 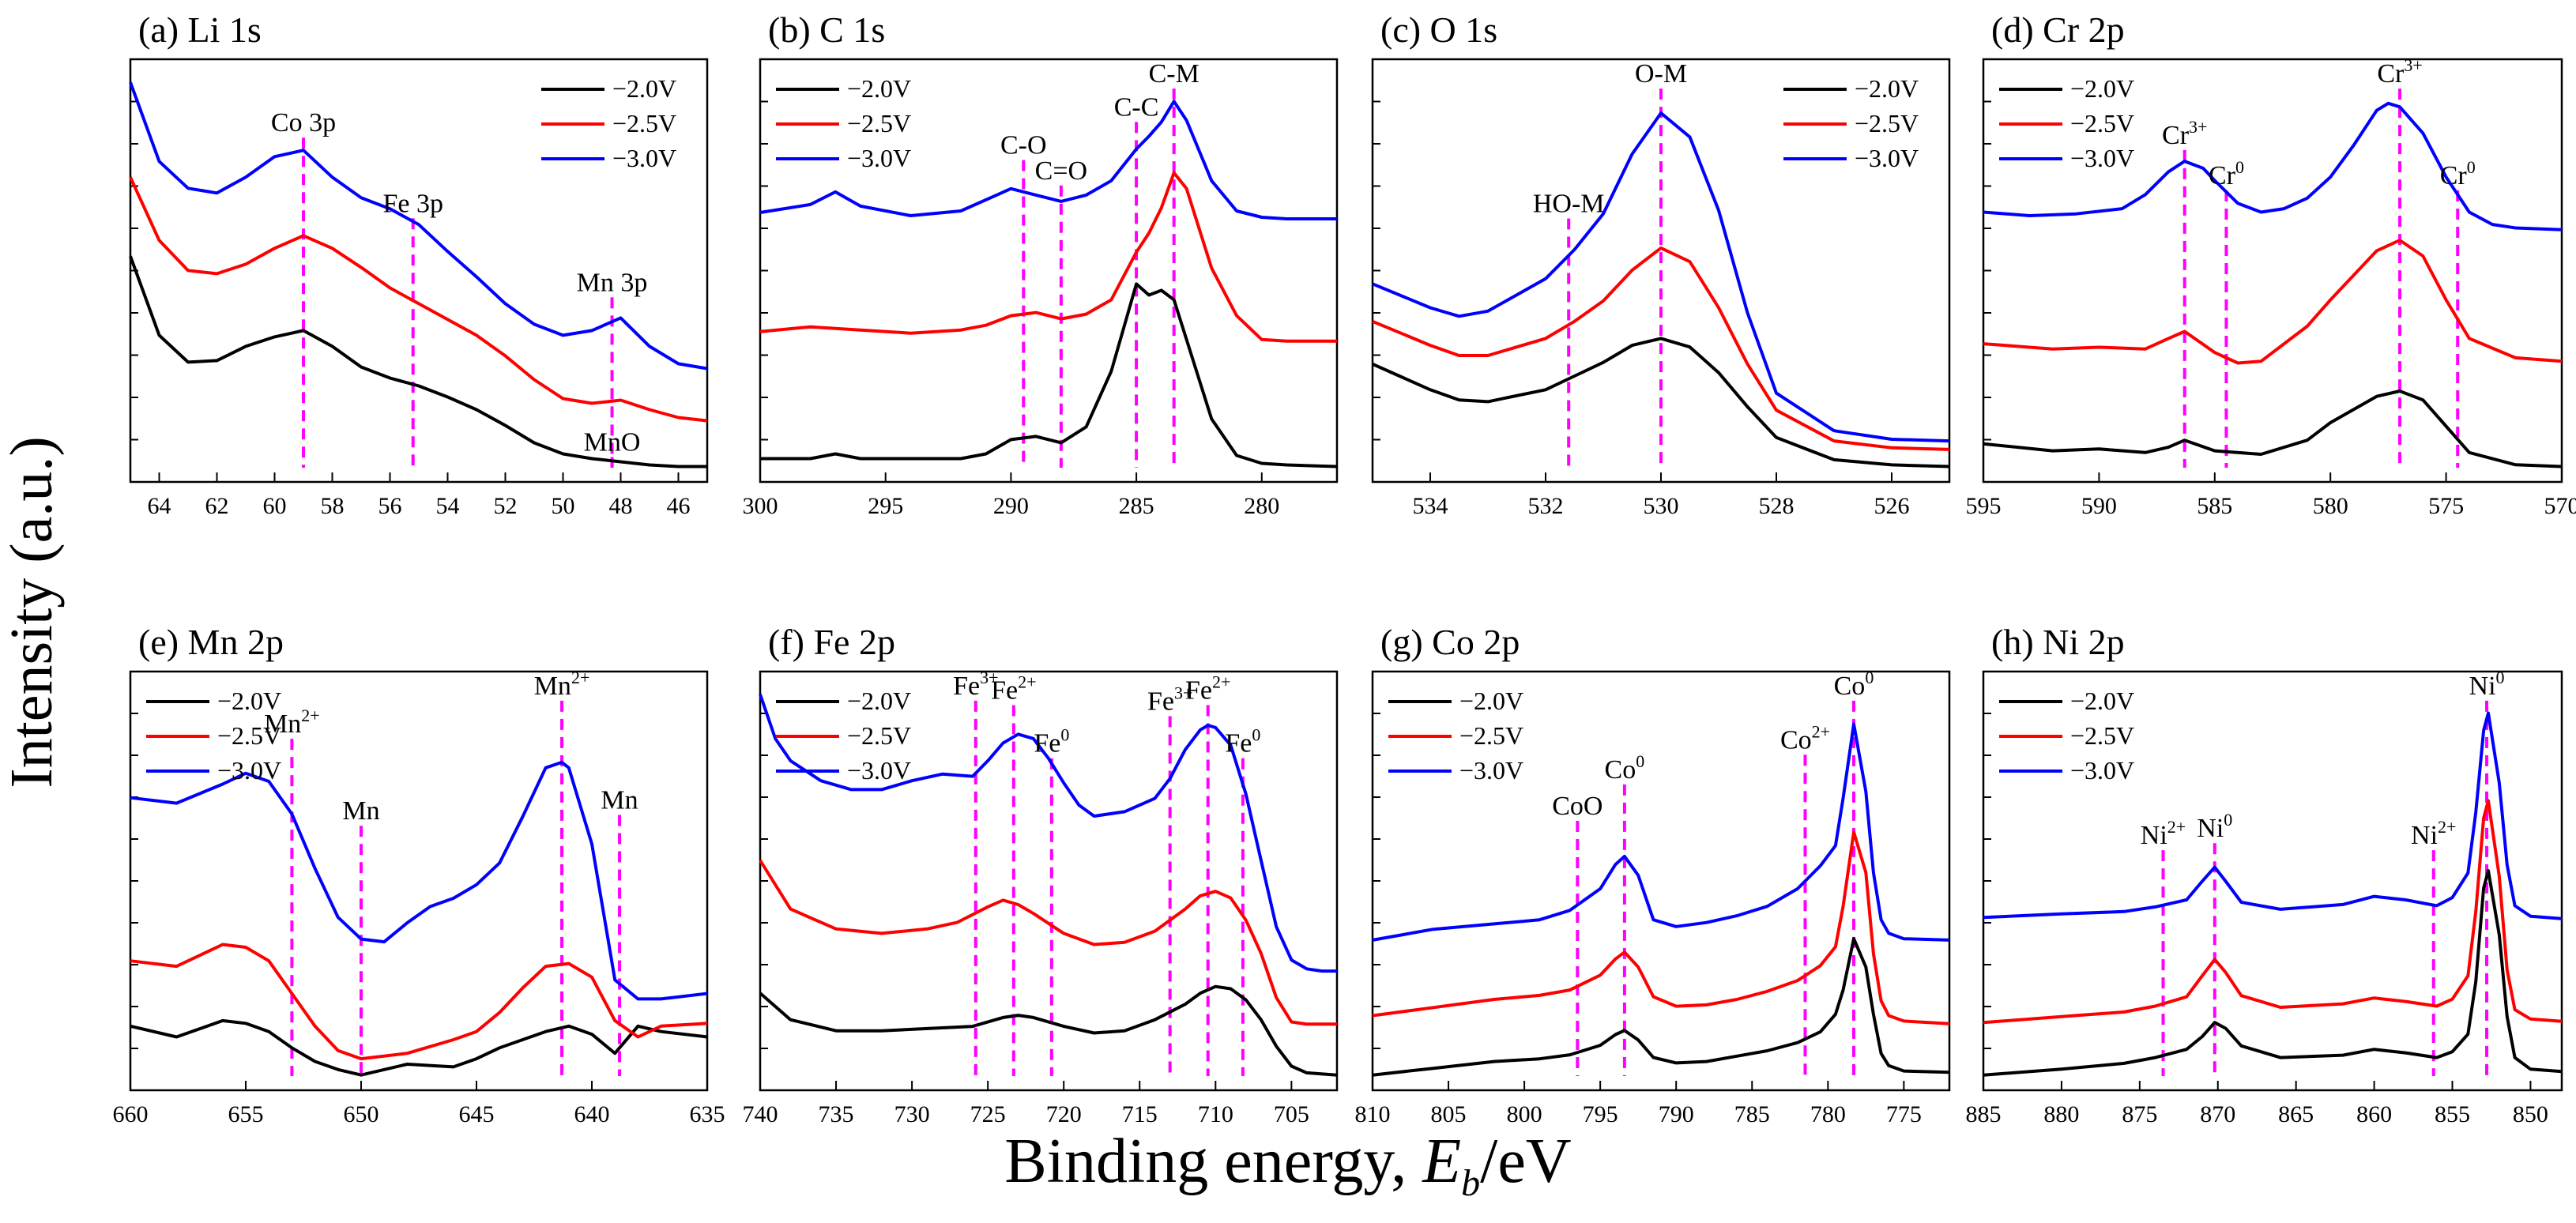 What do you see at coordinates (612, 442) in the screenshot?
I see `marker-label: MnO` at bounding box center [612, 442].